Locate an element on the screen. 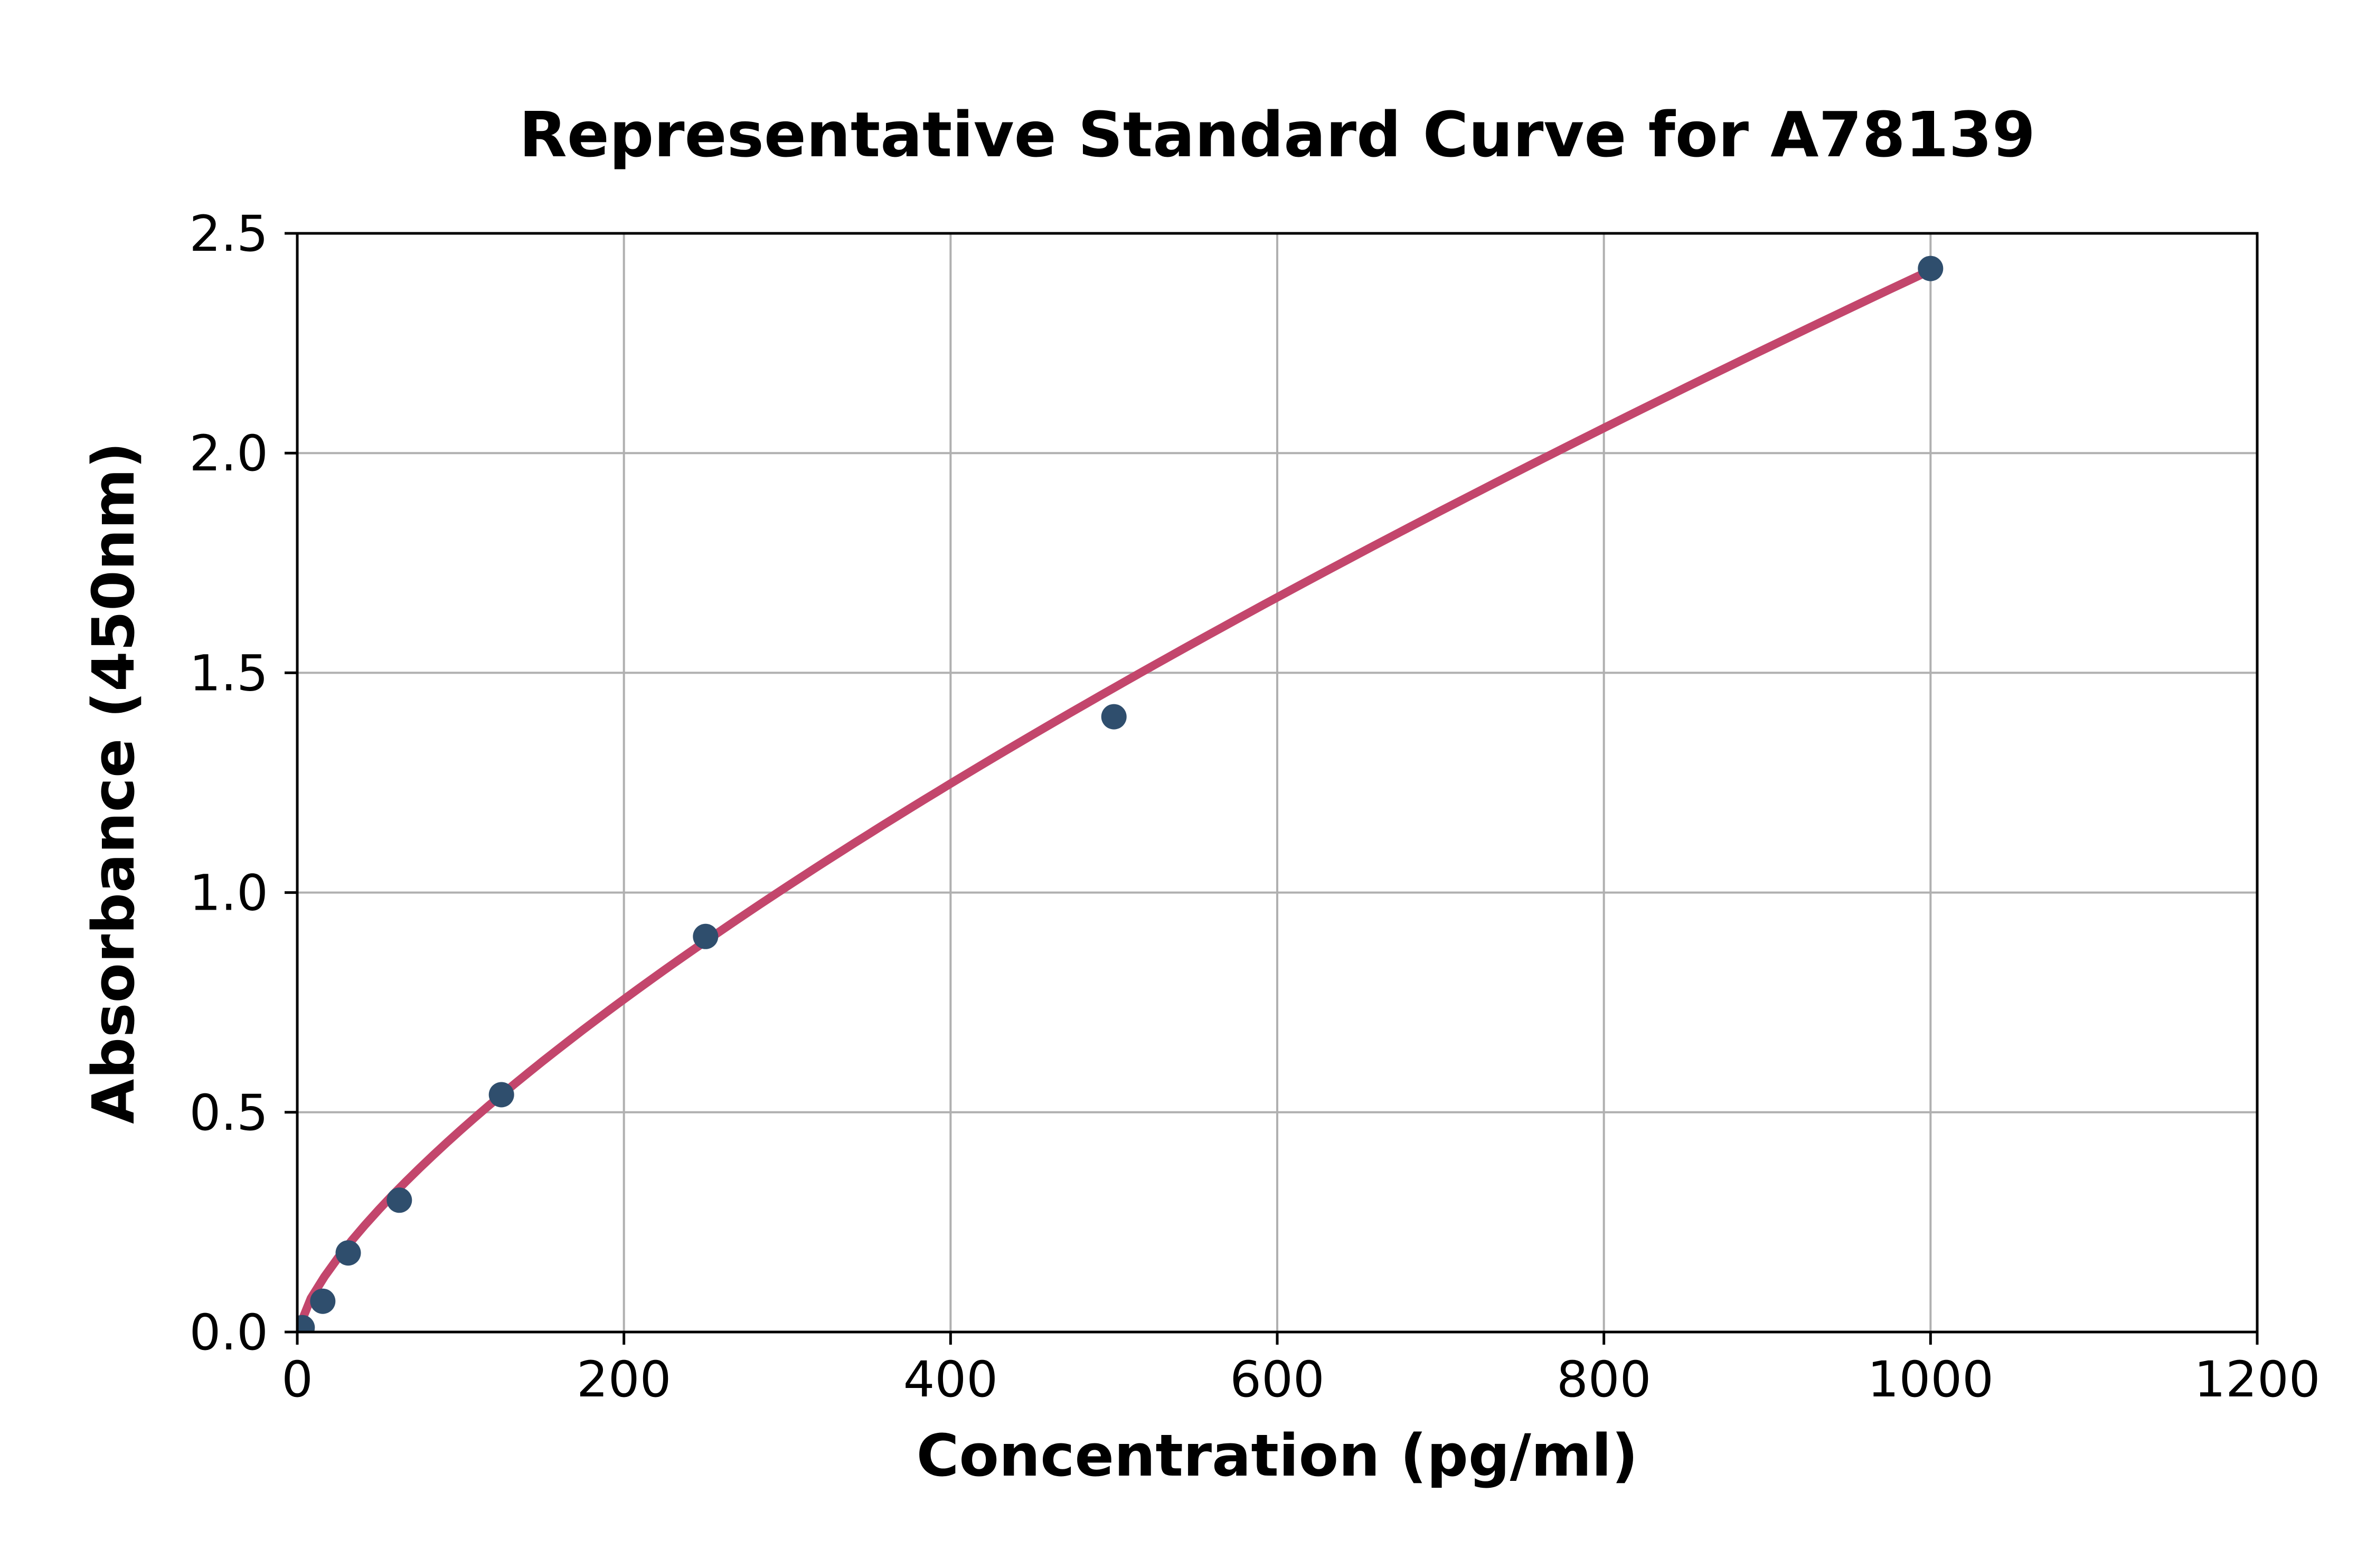 This screenshot has height=1568, width=2376. x-tick-label: 800 is located at coordinates (1604, 1380).